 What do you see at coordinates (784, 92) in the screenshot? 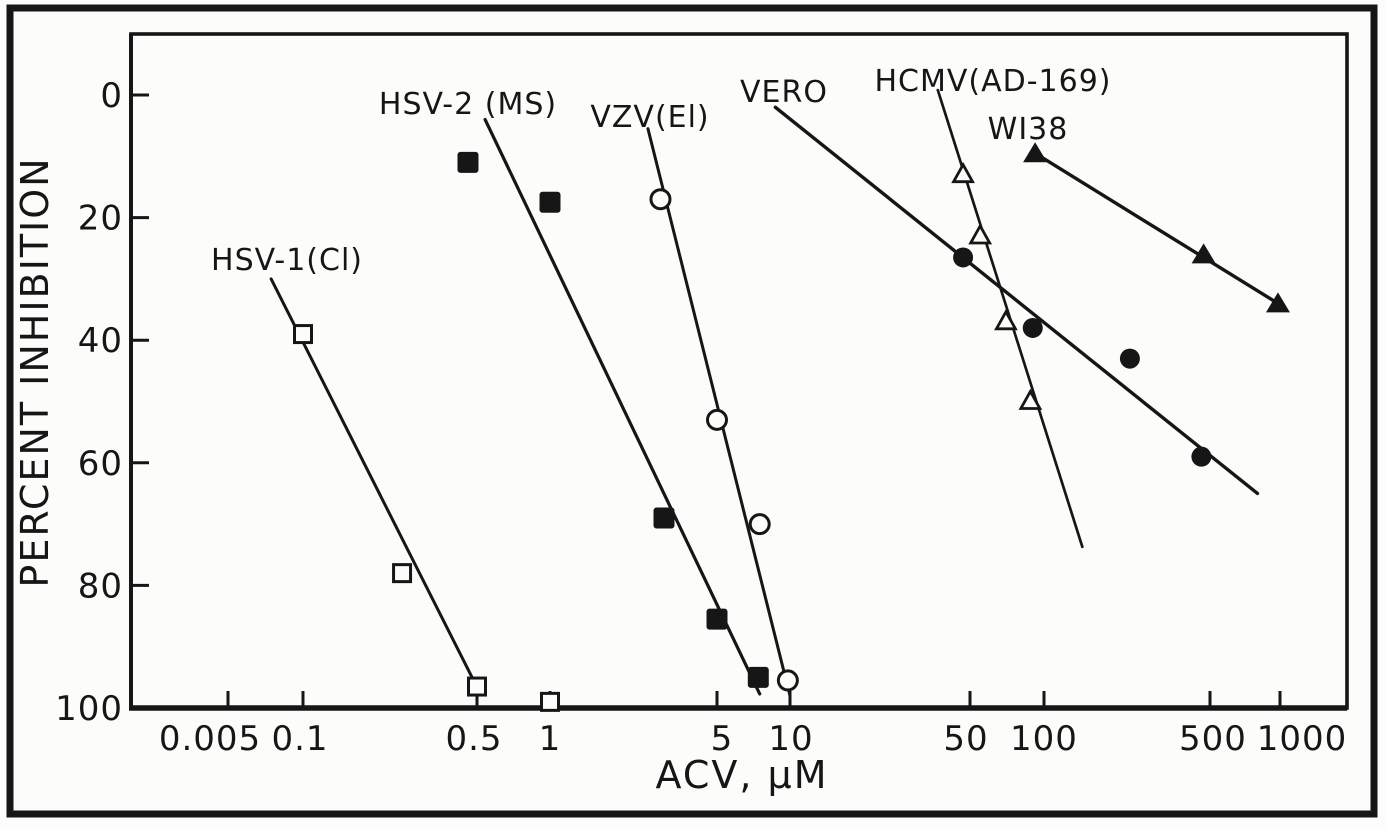
I see `series-label-vero: VERO` at bounding box center [784, 92].